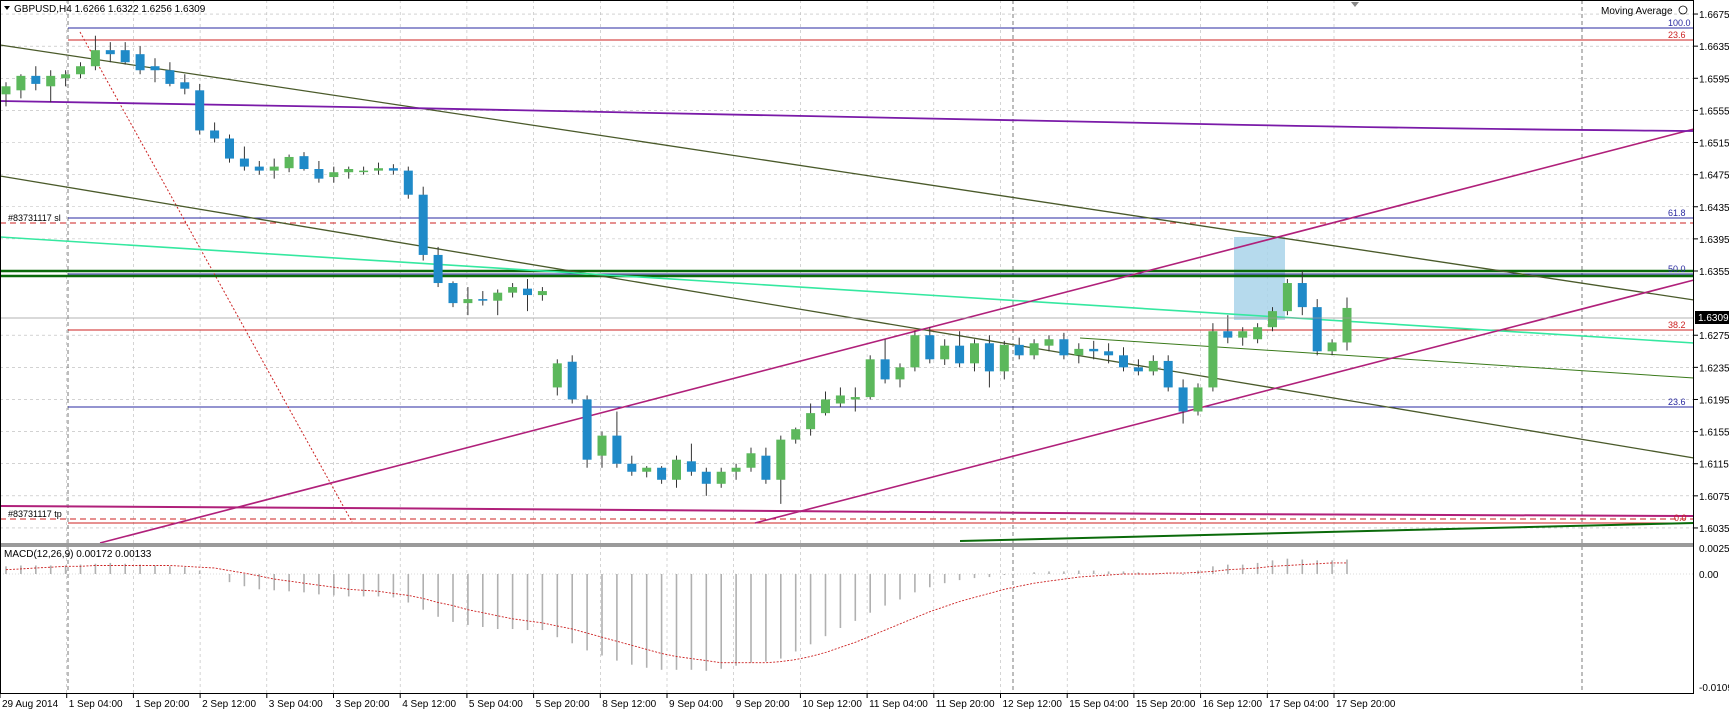 The height and width of the screenshot is (716, 1729). Describe the element at coordinates (1366, 704) in the screenshot. I see `time-tick-label: 17 Sep 20:00` at that location.